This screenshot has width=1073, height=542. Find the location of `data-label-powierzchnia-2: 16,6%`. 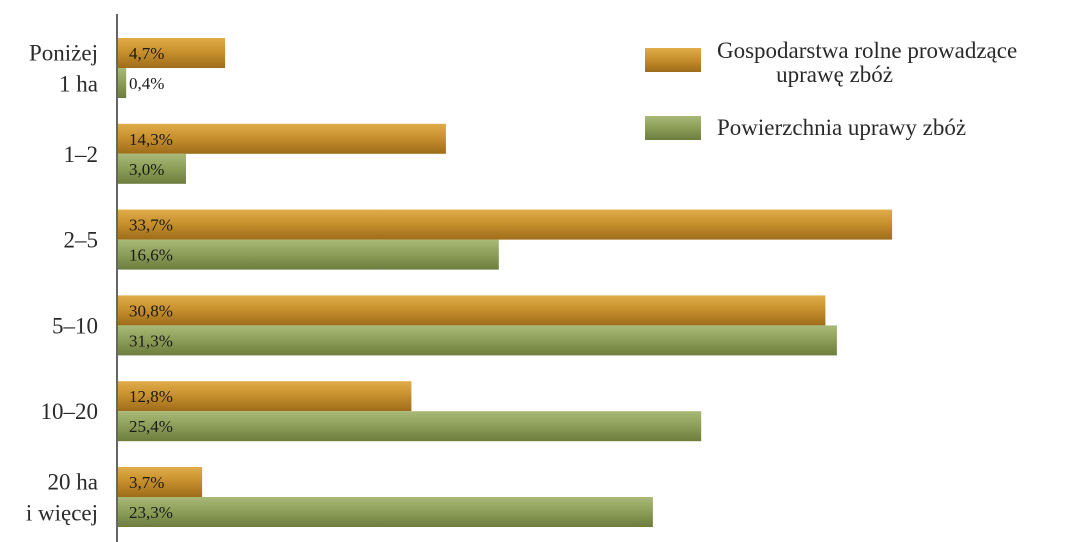

data-label-powierzchnia-2: 16,6% is located at coordinates (151, 255).